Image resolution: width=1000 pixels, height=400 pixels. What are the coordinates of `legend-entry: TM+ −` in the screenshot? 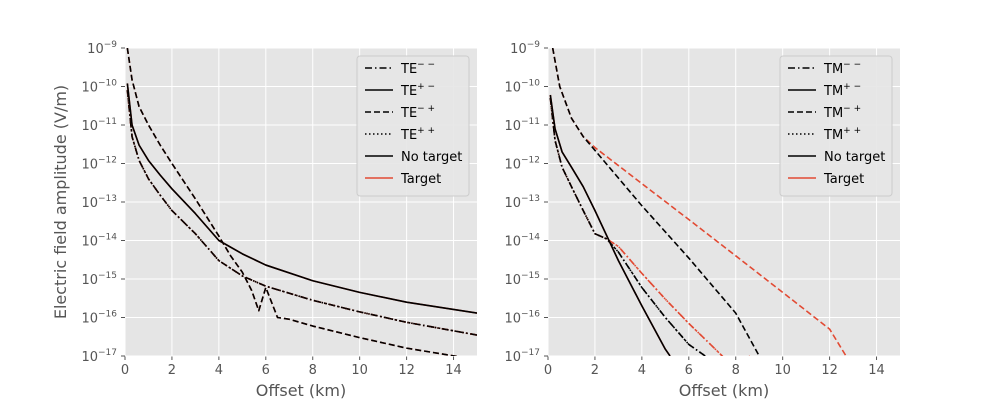 It's located at (842, 90).